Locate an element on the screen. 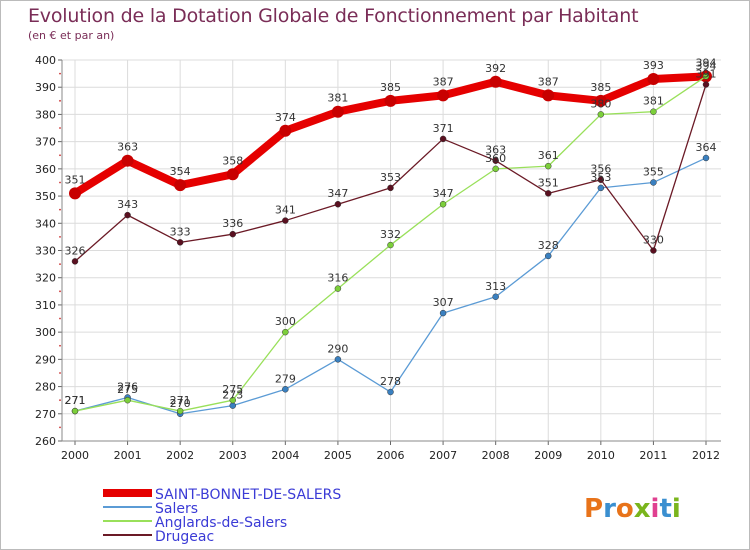 Image resolution: width=750 pixels, height=550 pixels. data-label: 347 is located at coordinates (443, 193).